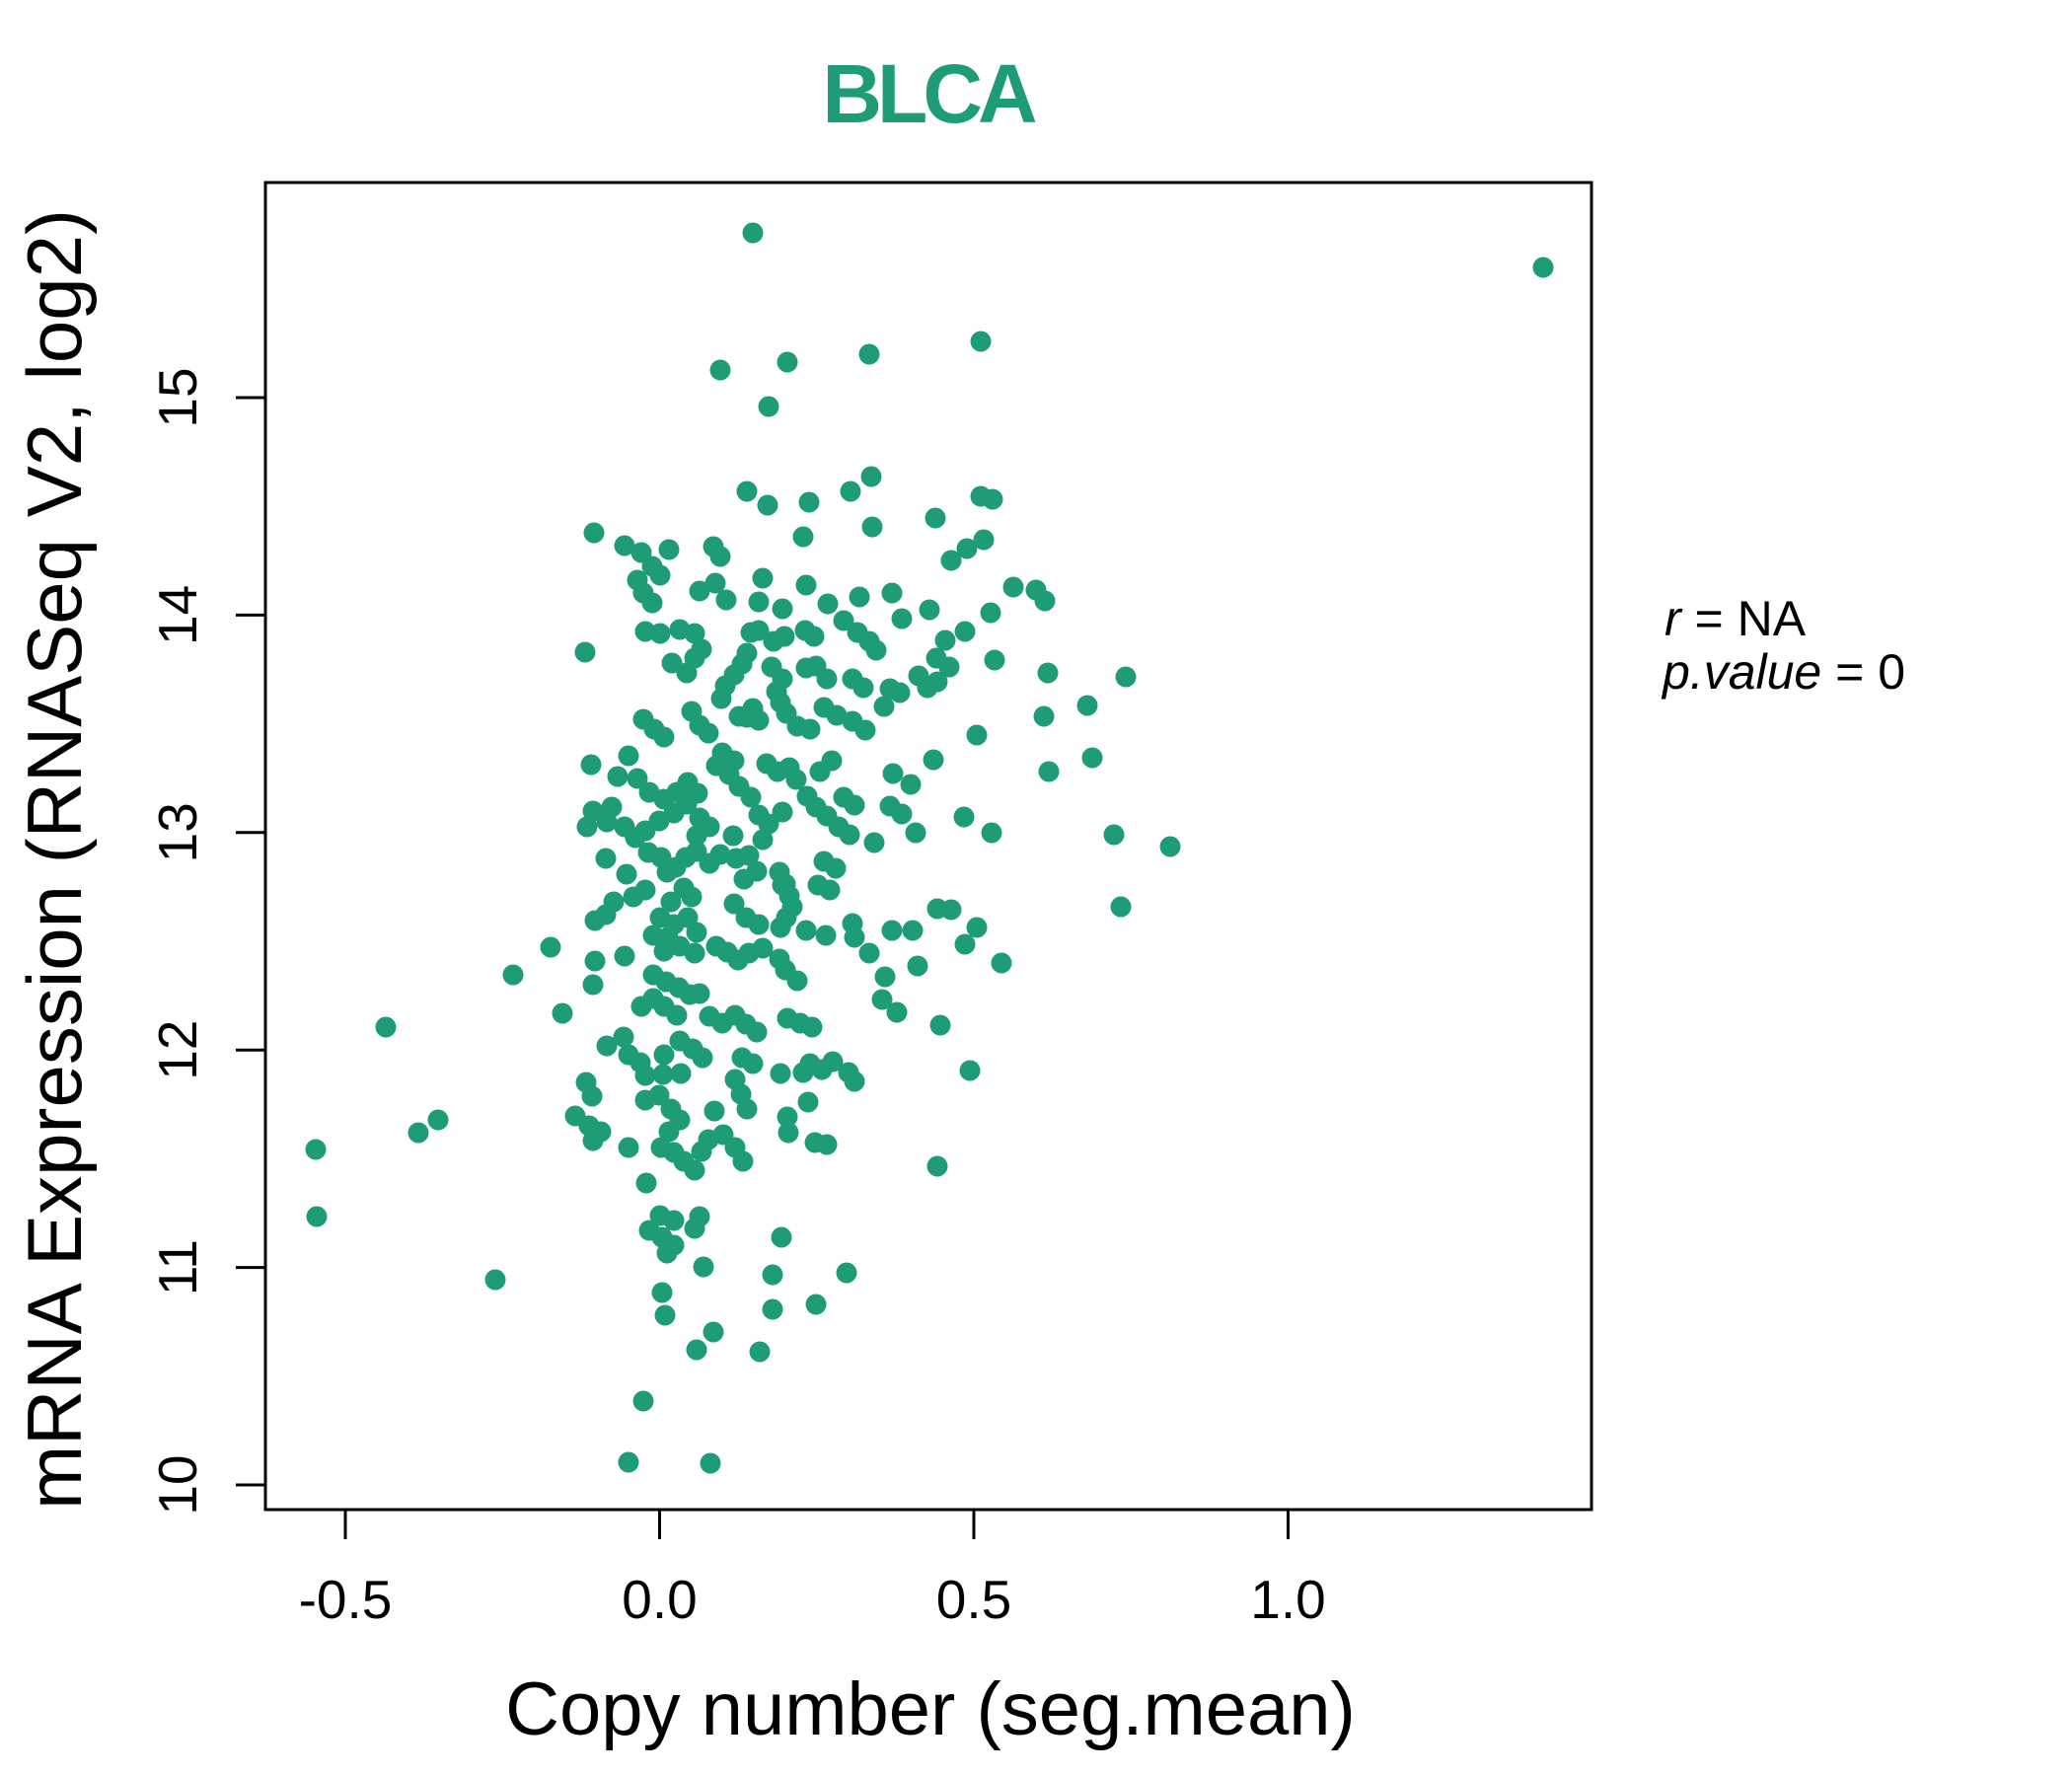 This screenshot has height=1776, width=2072. Describe the element at coordinates (178, 832) in the screenshot. I see `svg-text: 13` at that location.